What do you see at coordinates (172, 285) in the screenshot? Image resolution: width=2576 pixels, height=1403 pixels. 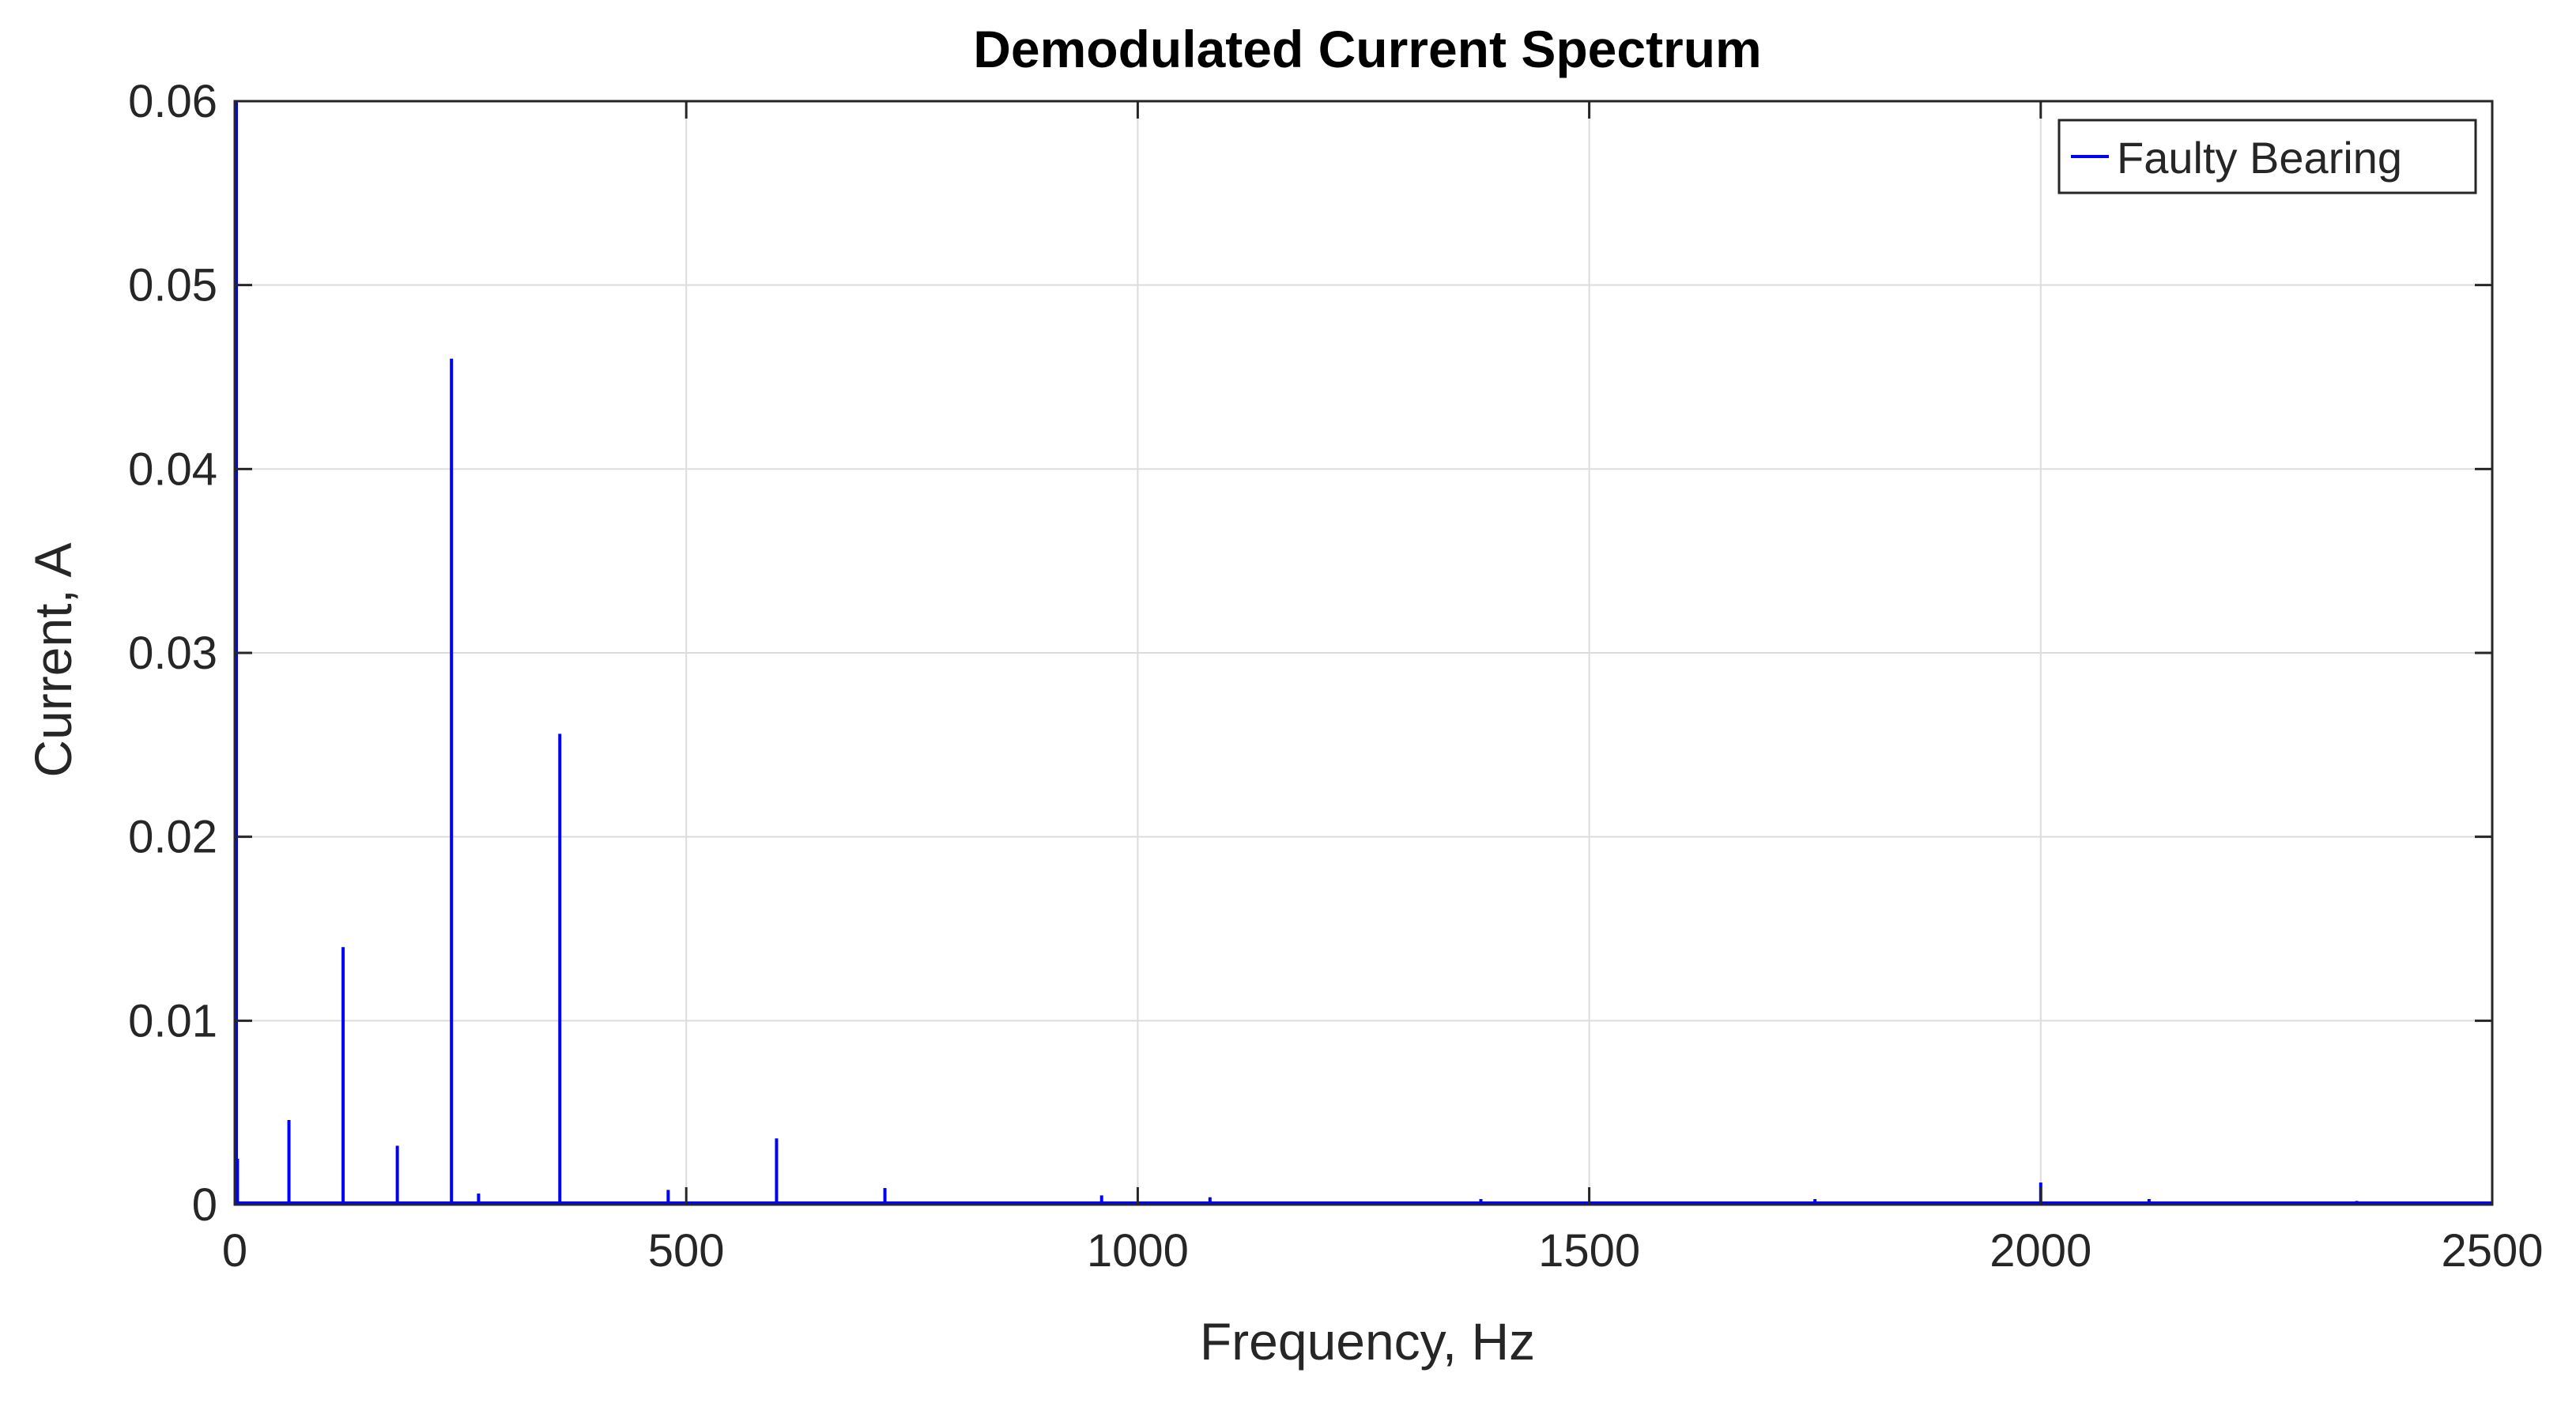 I see `y-tick-label: 0.05` at bounding box center [172, 285].